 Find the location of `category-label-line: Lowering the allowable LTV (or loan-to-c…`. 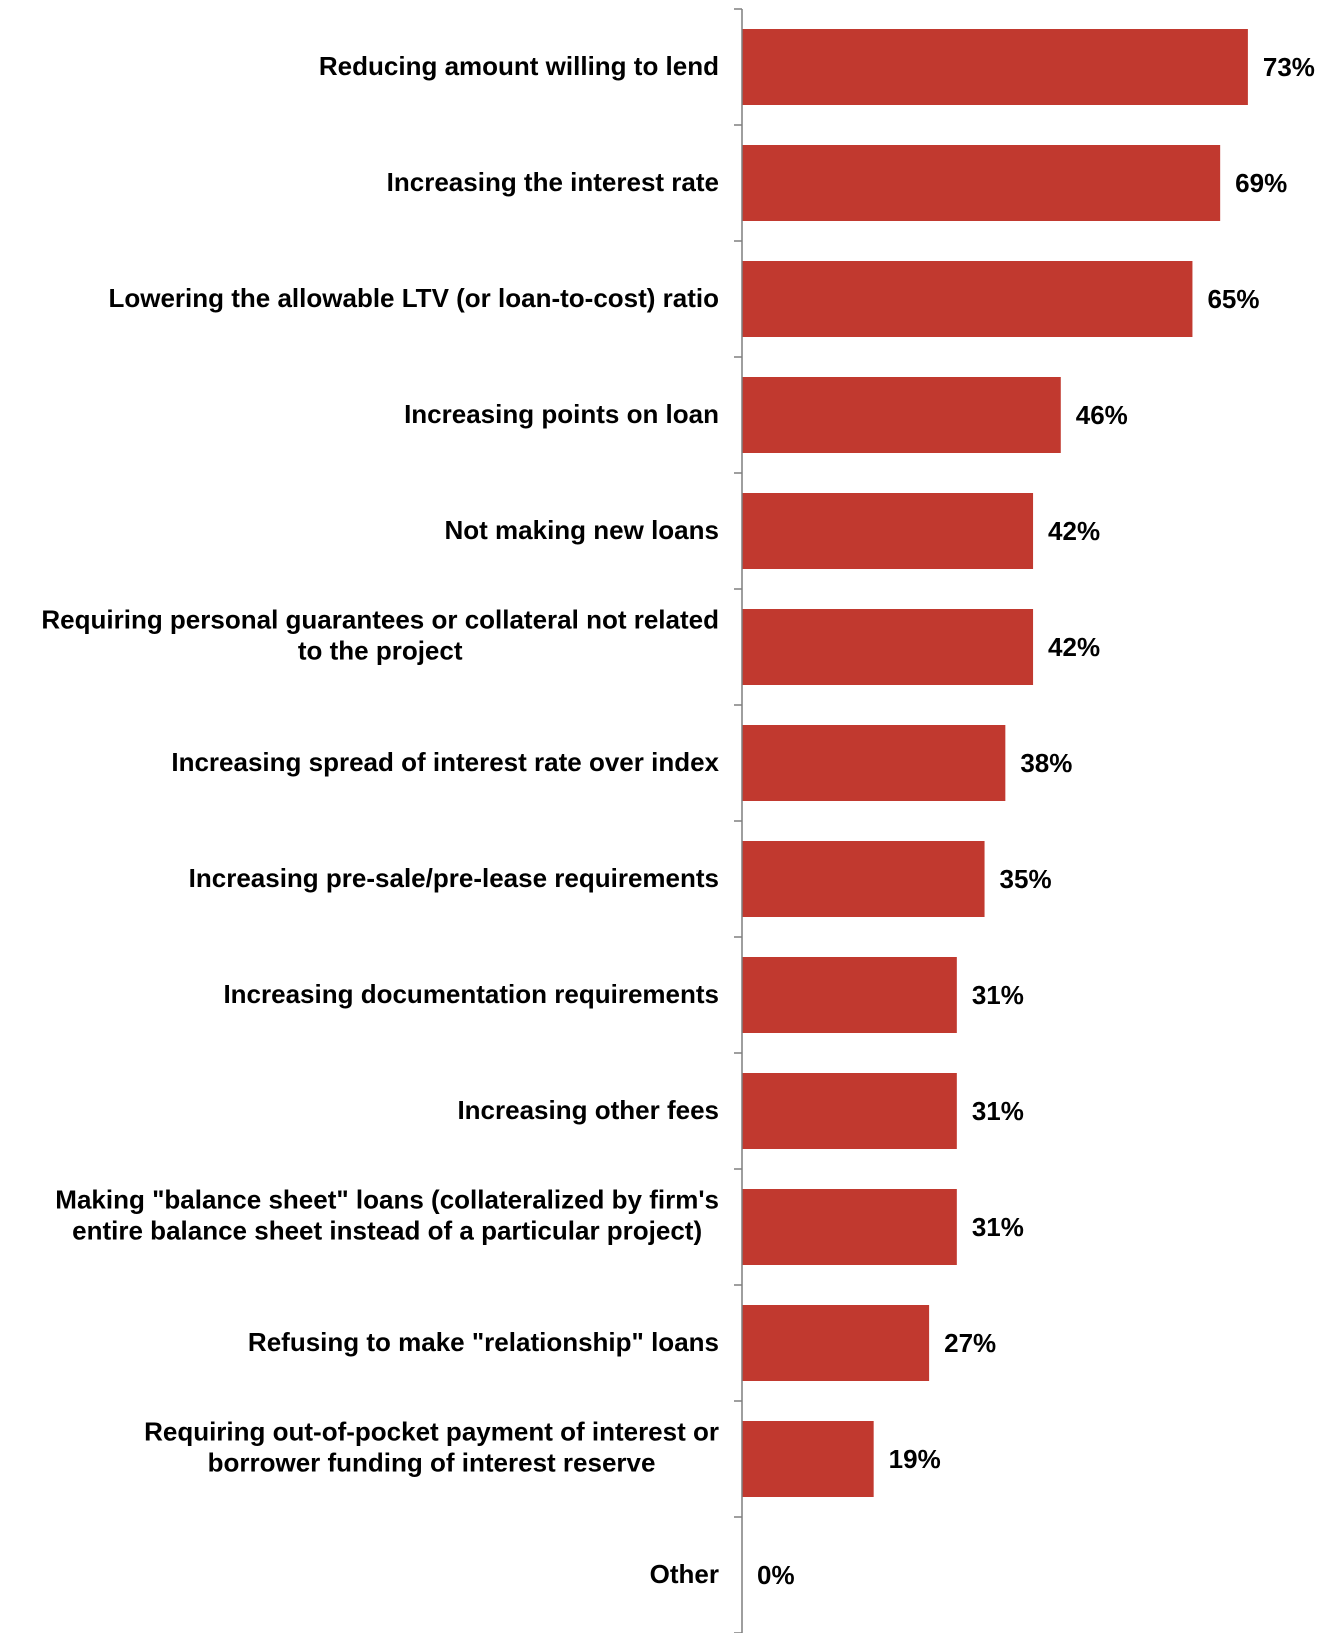

category-label-line: Lowering the allowable LTV (or loan-to-c… is located at coordinates (413, 298).